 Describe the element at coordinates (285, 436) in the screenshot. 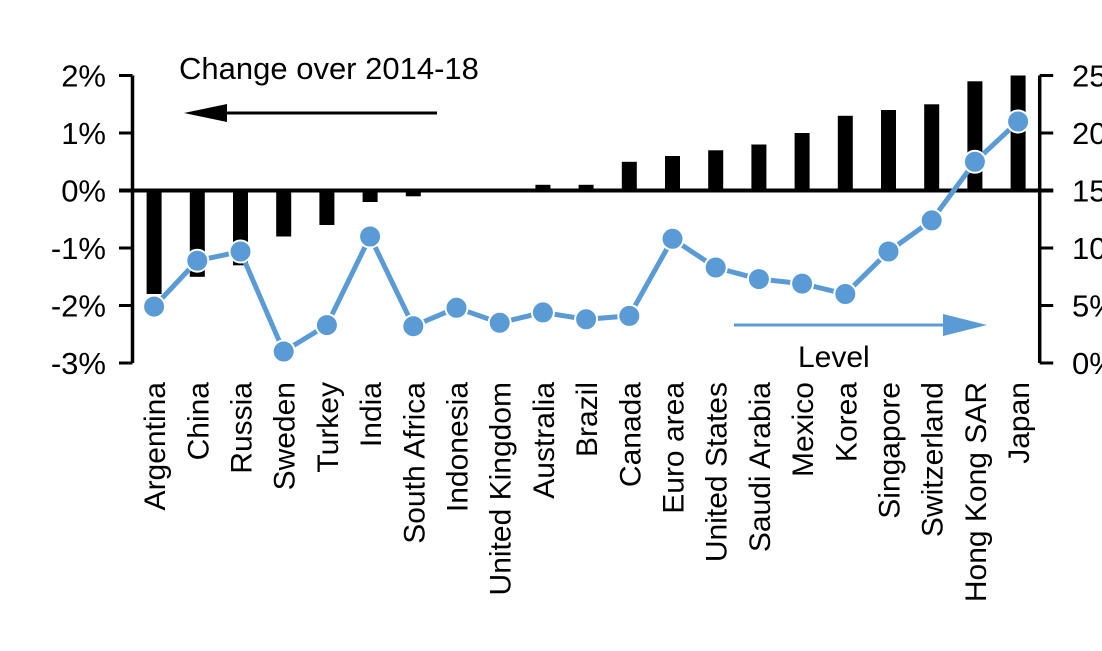

I see `category-label-sweden: Sweden` at that location.